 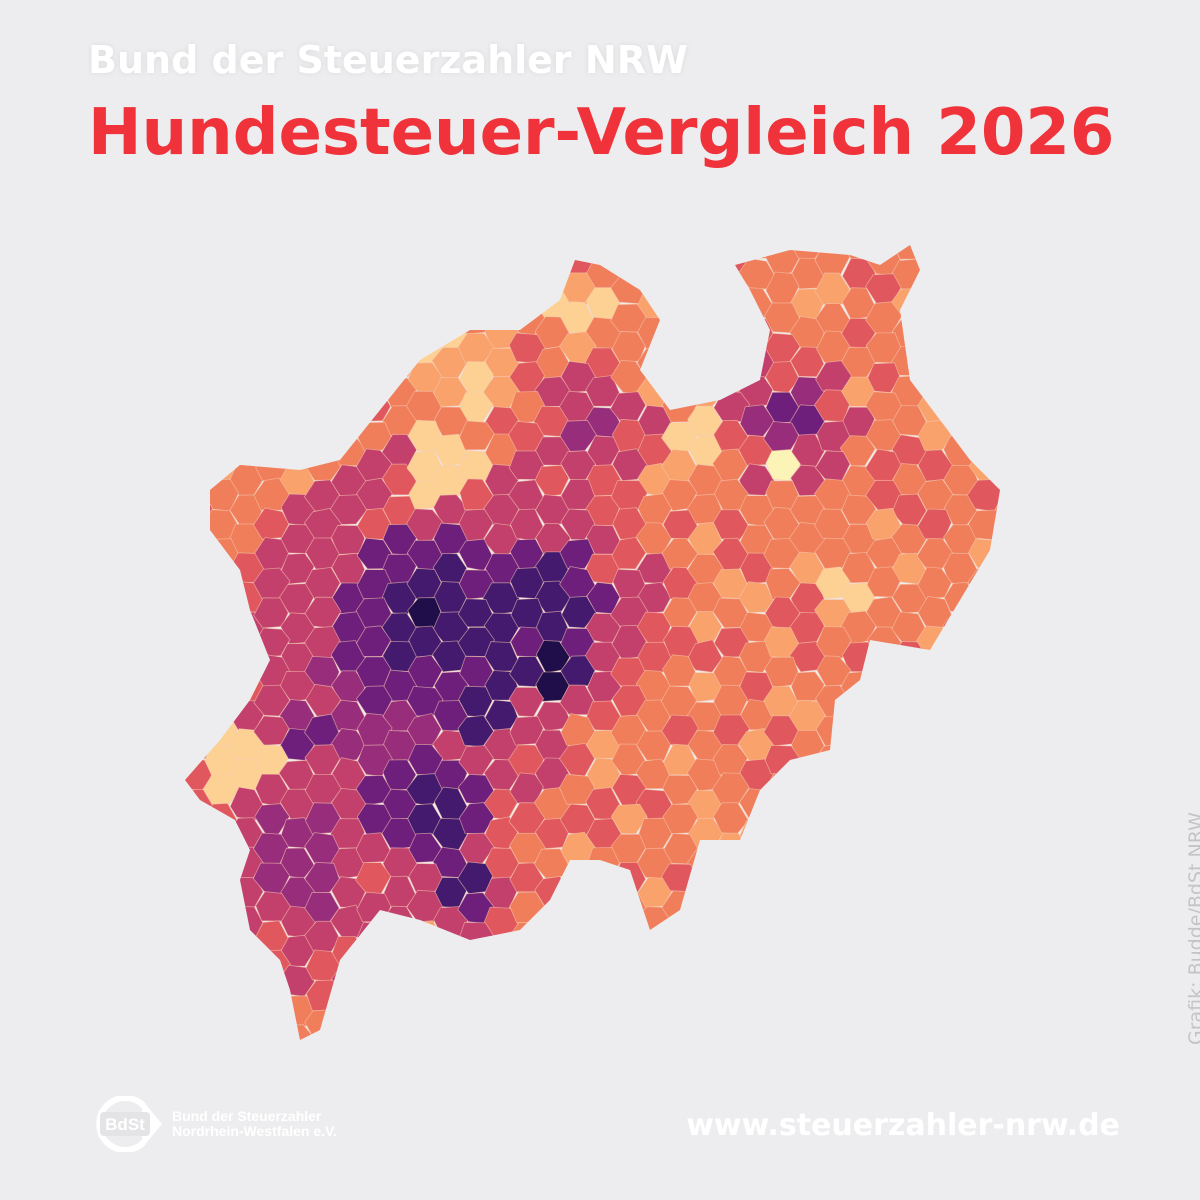 I want to click on logo-mark-text: BdSt, so click(x=125, y=1124).